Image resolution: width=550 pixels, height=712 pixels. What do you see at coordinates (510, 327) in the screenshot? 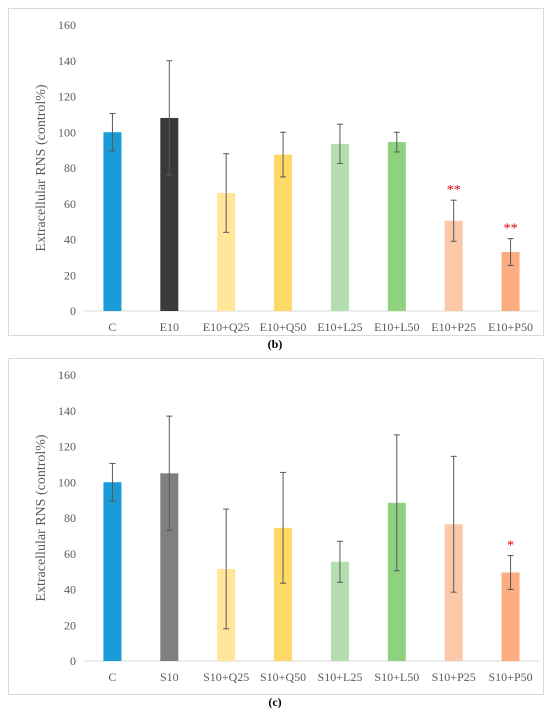
I see `x-tick-label: E10+P50` at bounding box center [510, 327].